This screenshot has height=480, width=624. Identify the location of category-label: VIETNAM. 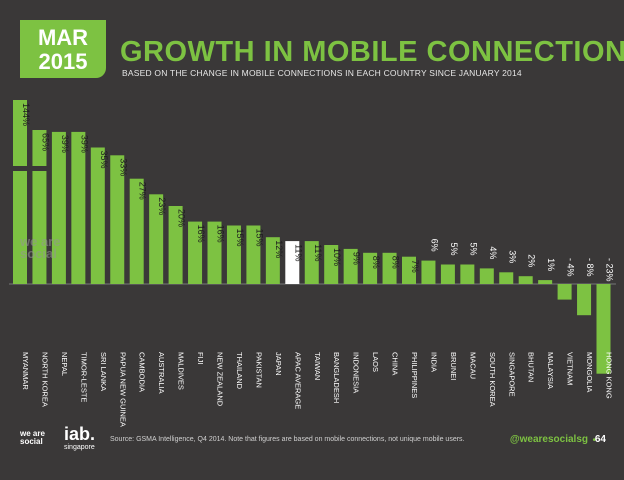
(570, 368).